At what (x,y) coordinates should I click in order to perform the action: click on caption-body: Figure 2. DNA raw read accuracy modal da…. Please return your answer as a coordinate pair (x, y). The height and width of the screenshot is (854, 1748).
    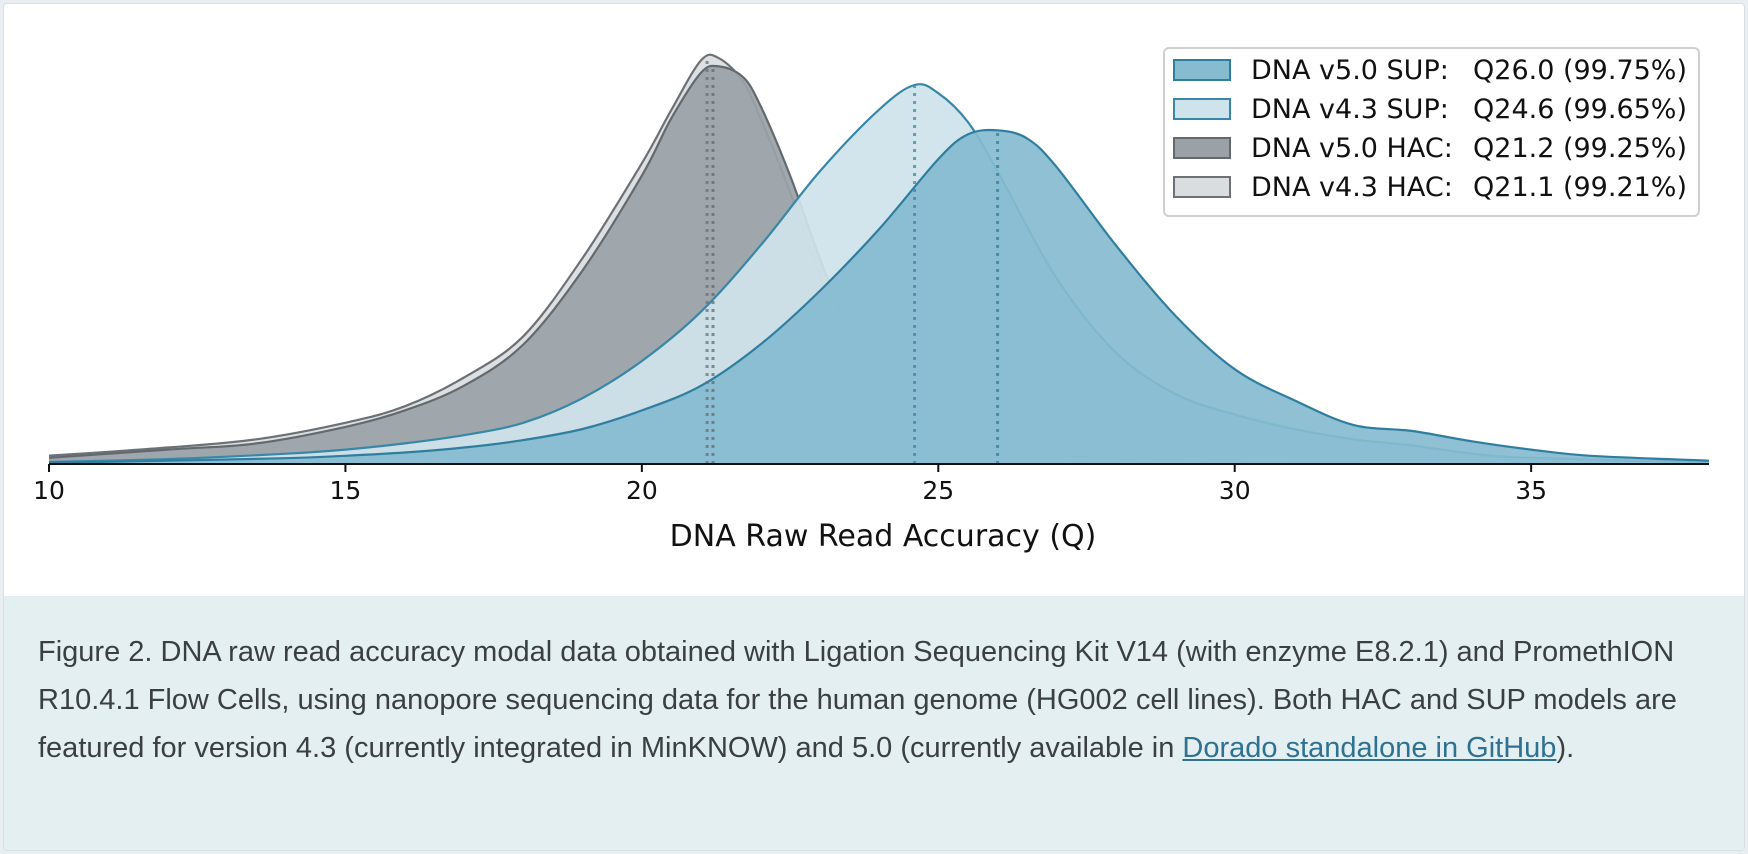
    Looking at the image, I should click on (857, 700).